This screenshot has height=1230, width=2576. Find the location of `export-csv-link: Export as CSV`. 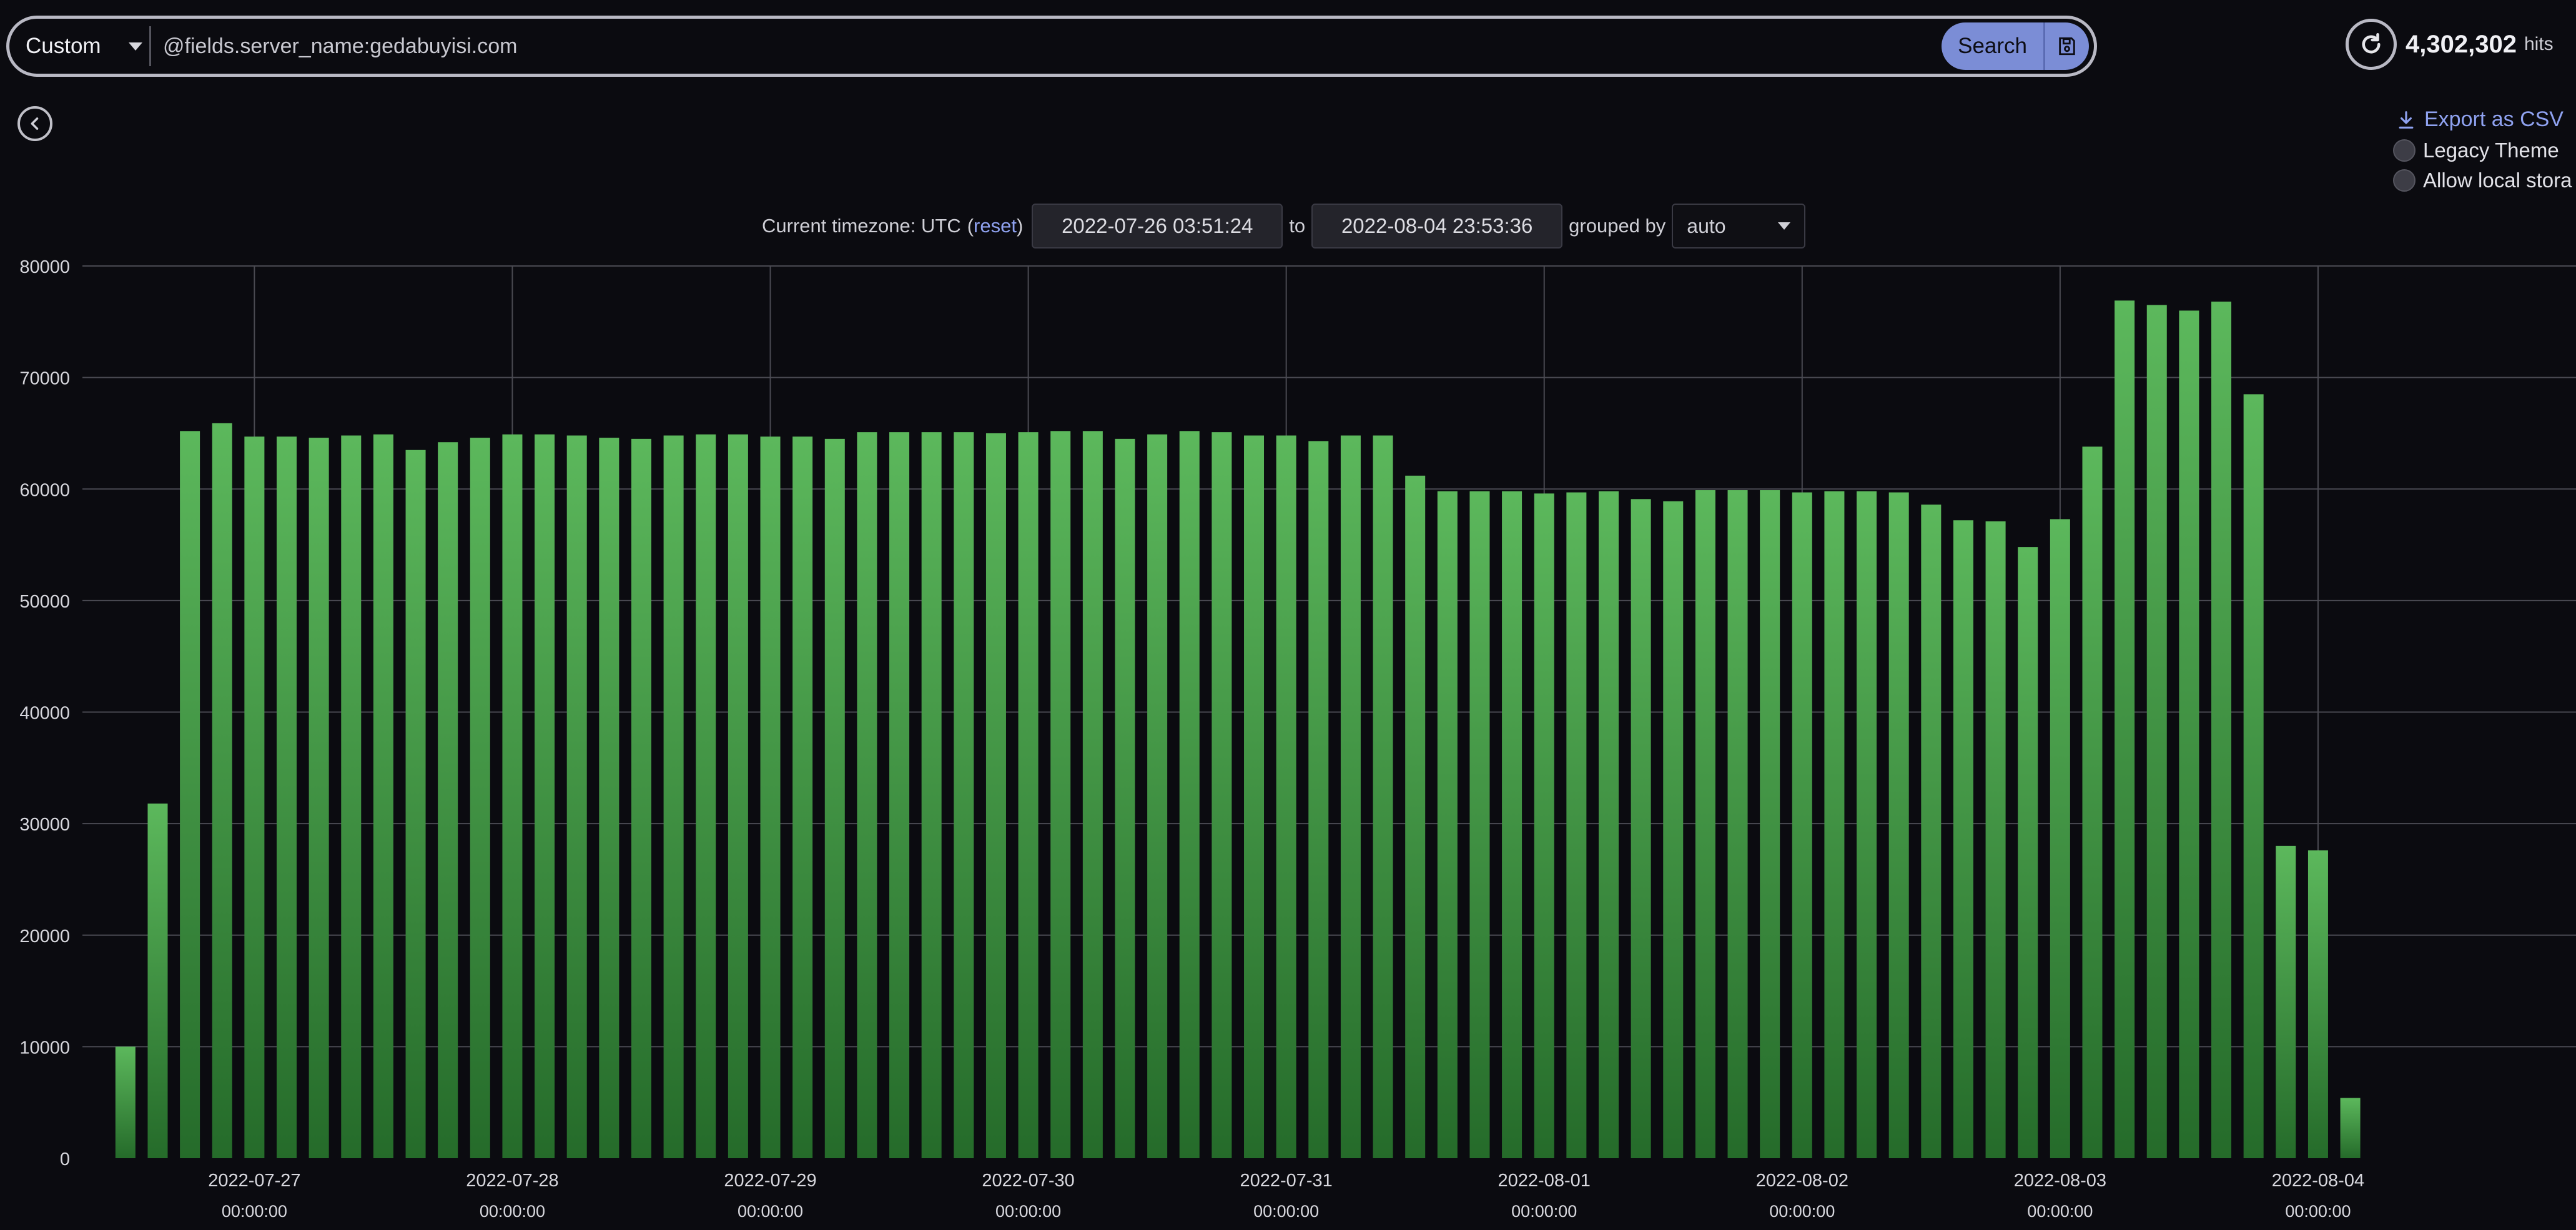

export-csv-link: Export as CSV is located at coordinates (2480, 119).